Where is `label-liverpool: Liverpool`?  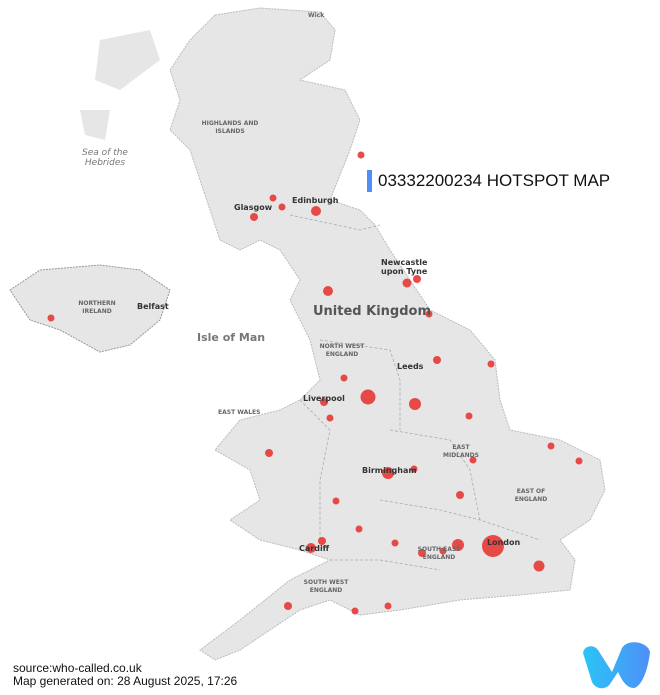
label-liverpool: Liverpool is located at coordinates (324, 398).